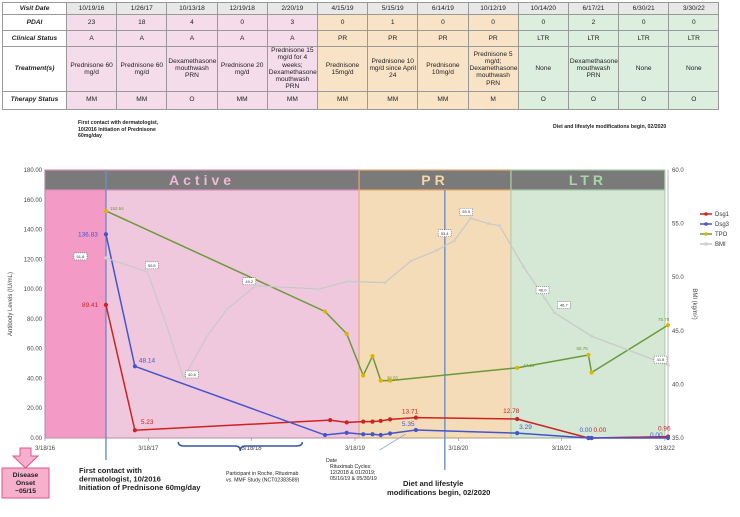 The width and height of the screenshot is (740, 517). Describe the element at coordinates (410, 412) in the screenshot. I see `data-label: 13.71` at that location.